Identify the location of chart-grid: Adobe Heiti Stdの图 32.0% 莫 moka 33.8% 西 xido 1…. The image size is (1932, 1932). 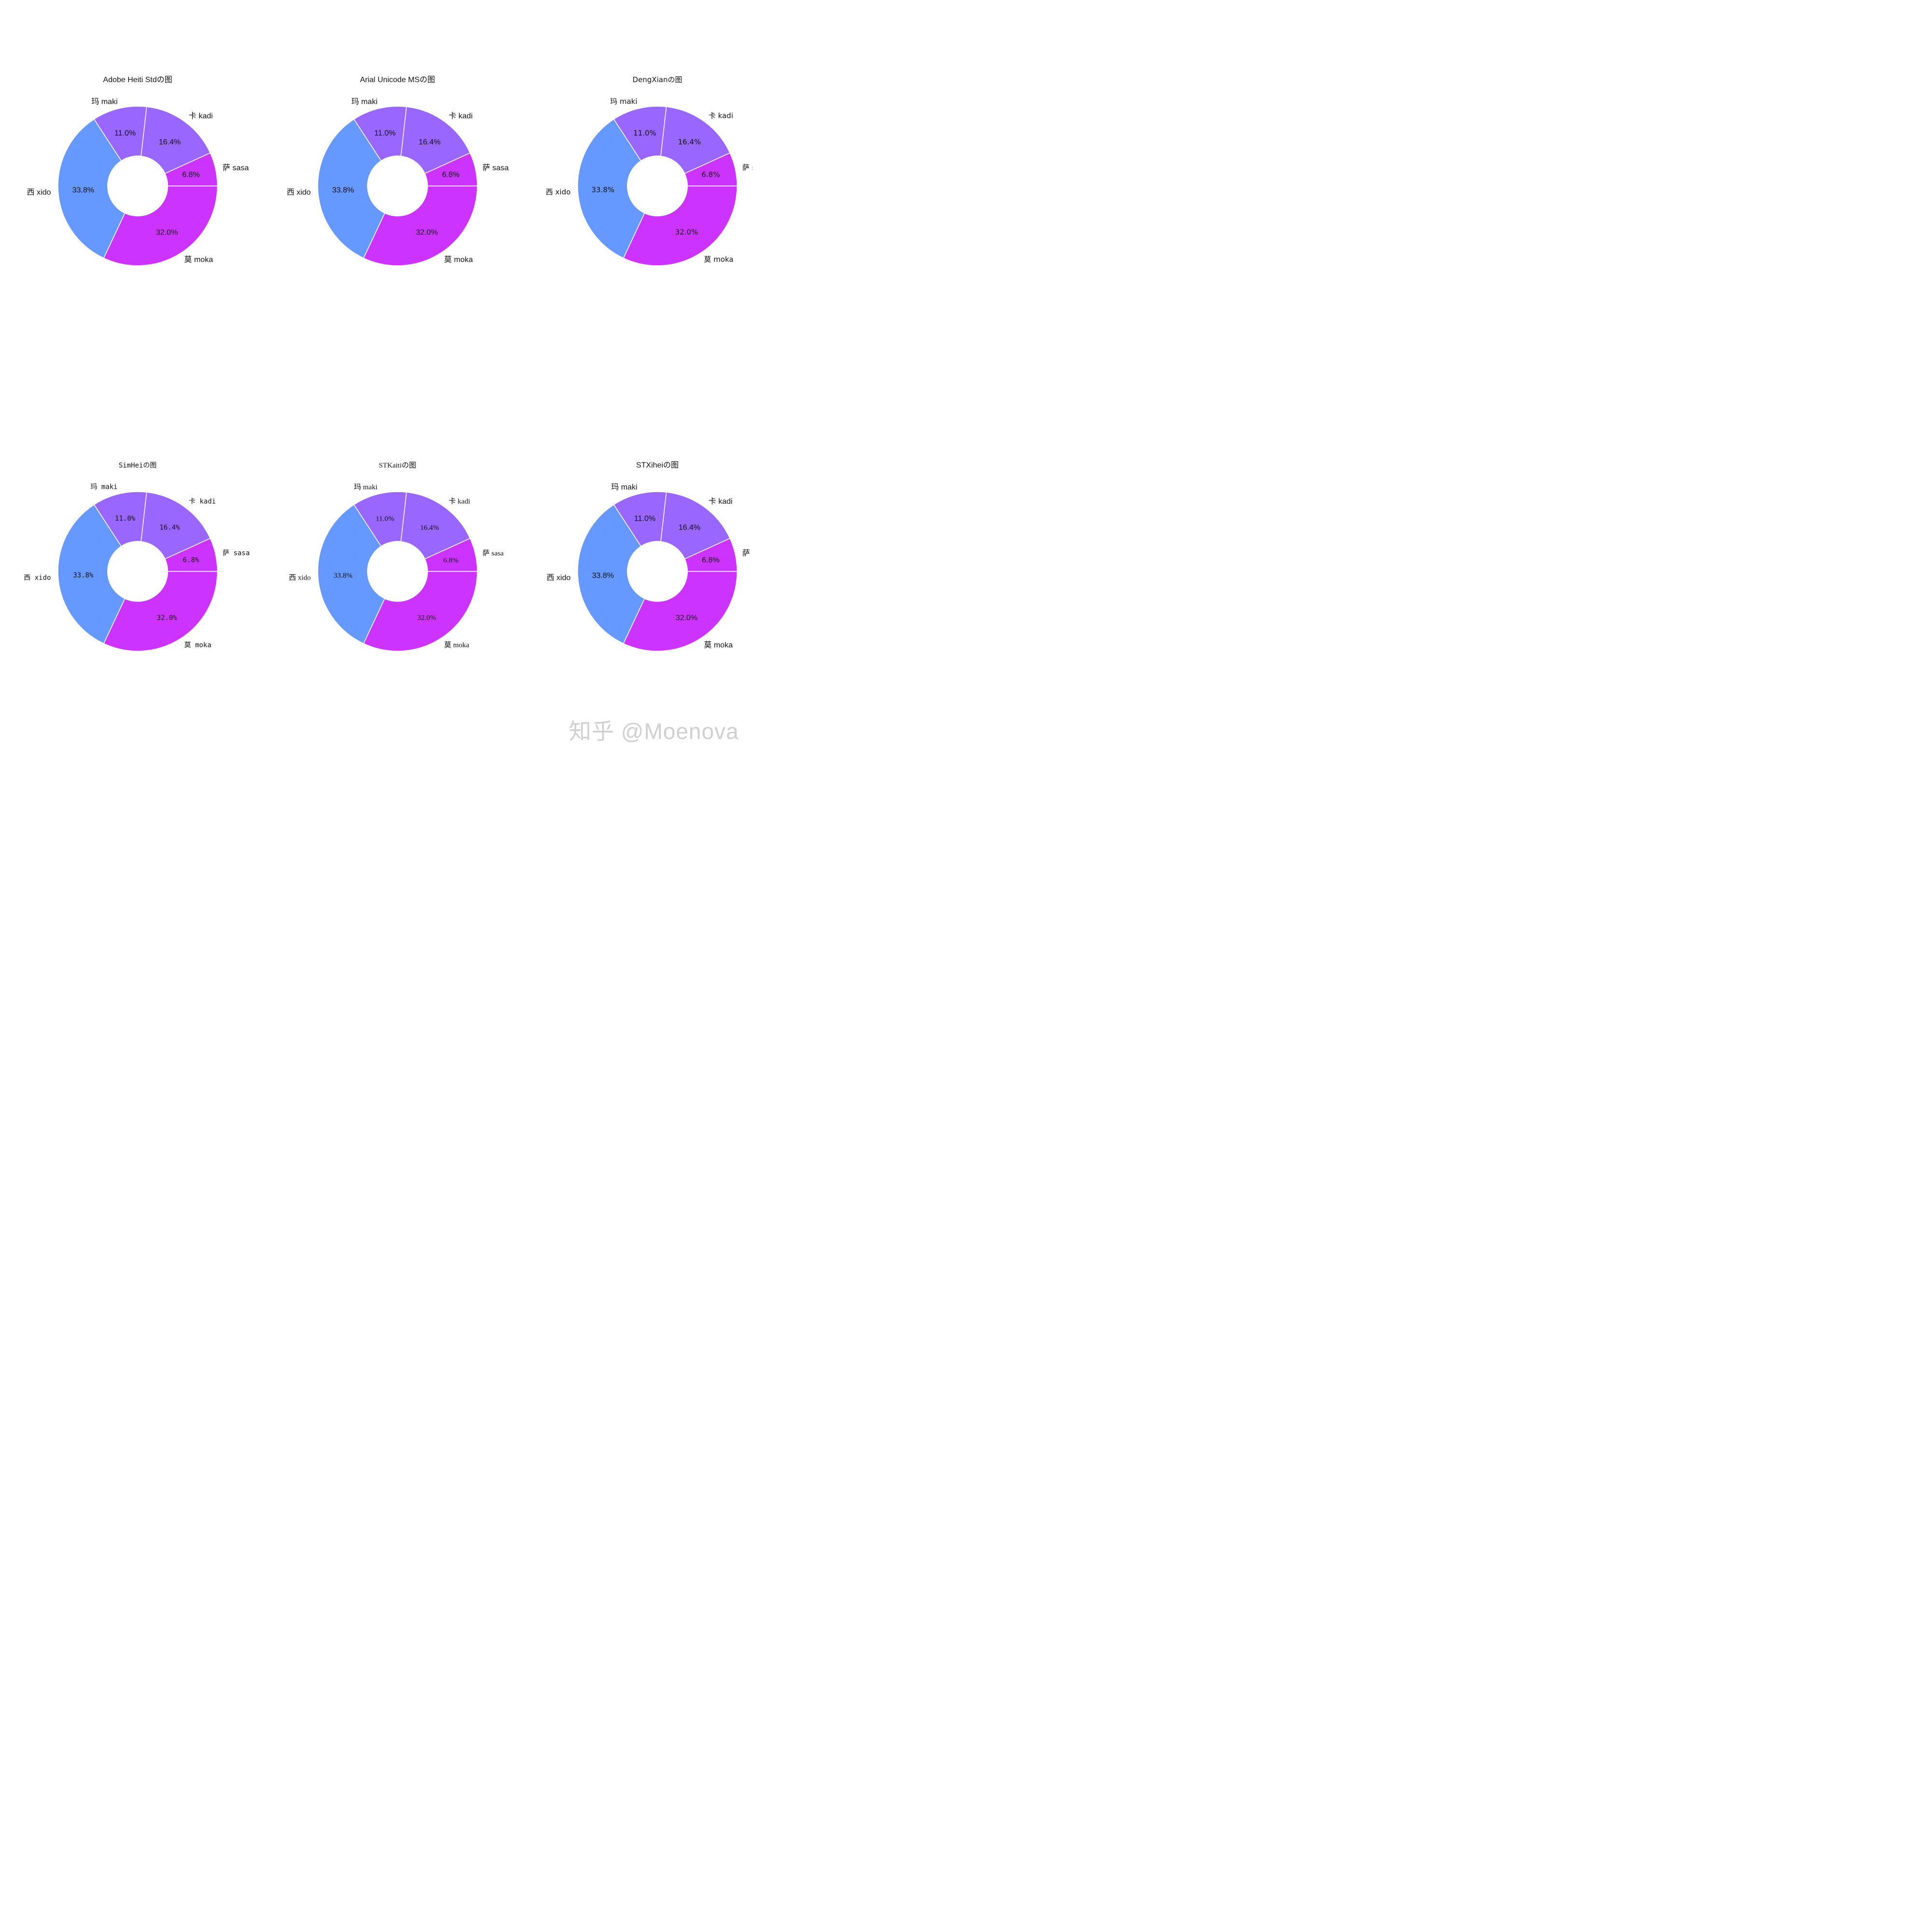
(388, 363).